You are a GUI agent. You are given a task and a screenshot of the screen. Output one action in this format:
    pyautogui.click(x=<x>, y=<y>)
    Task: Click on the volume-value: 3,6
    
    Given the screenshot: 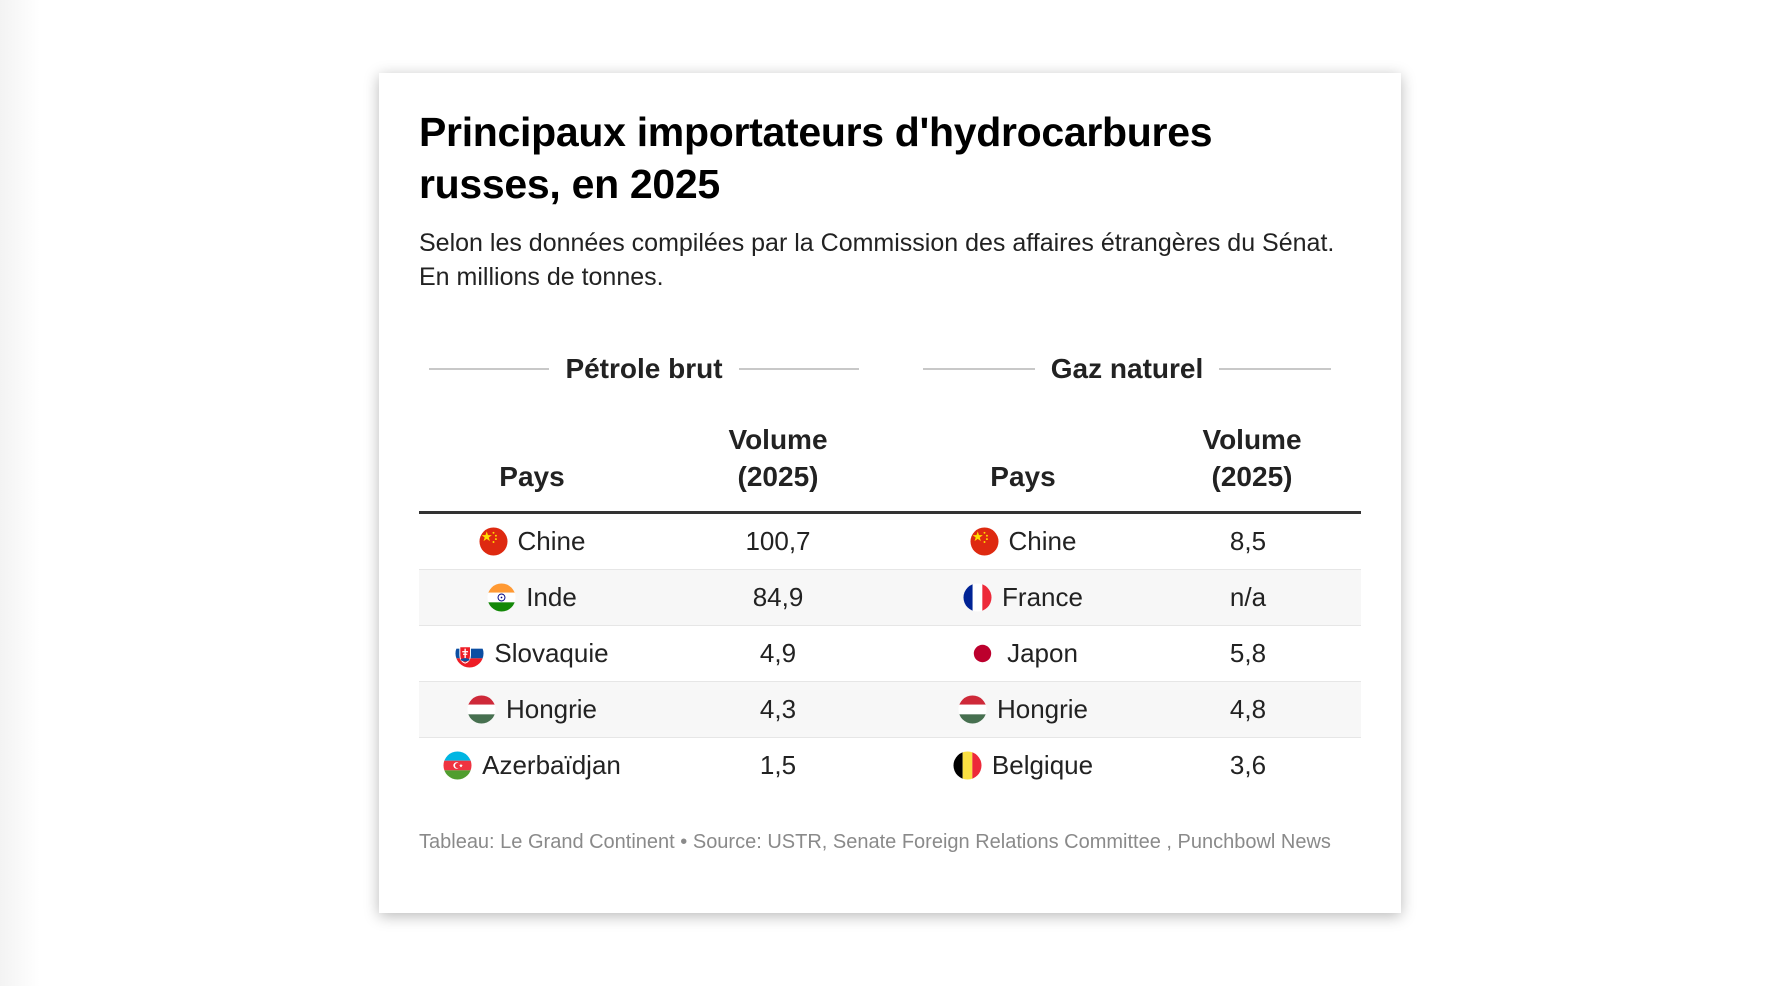 What is the action you would take?
    pyautogui.click(x=1248, y=765)
    